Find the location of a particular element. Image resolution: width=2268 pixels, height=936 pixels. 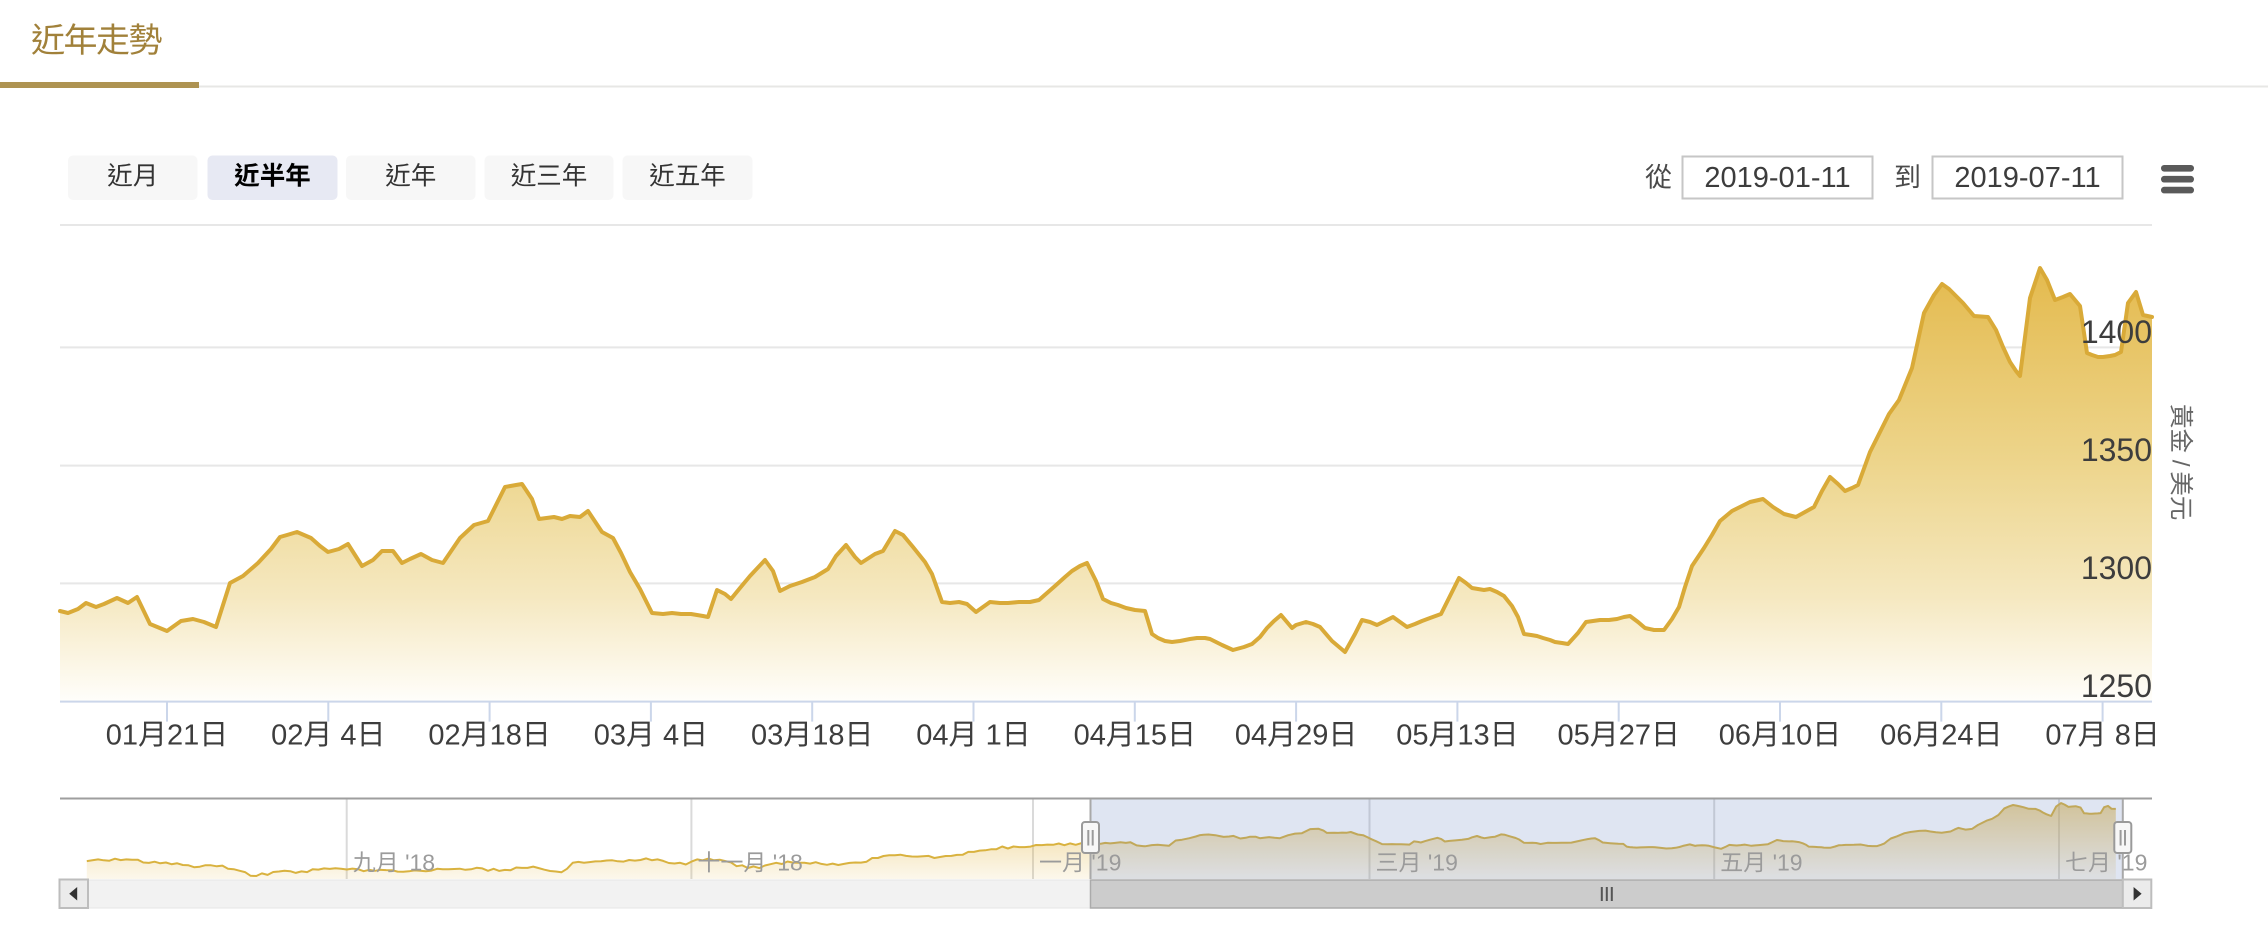

svg-text: 8 is located at coordinates (2123, 735).